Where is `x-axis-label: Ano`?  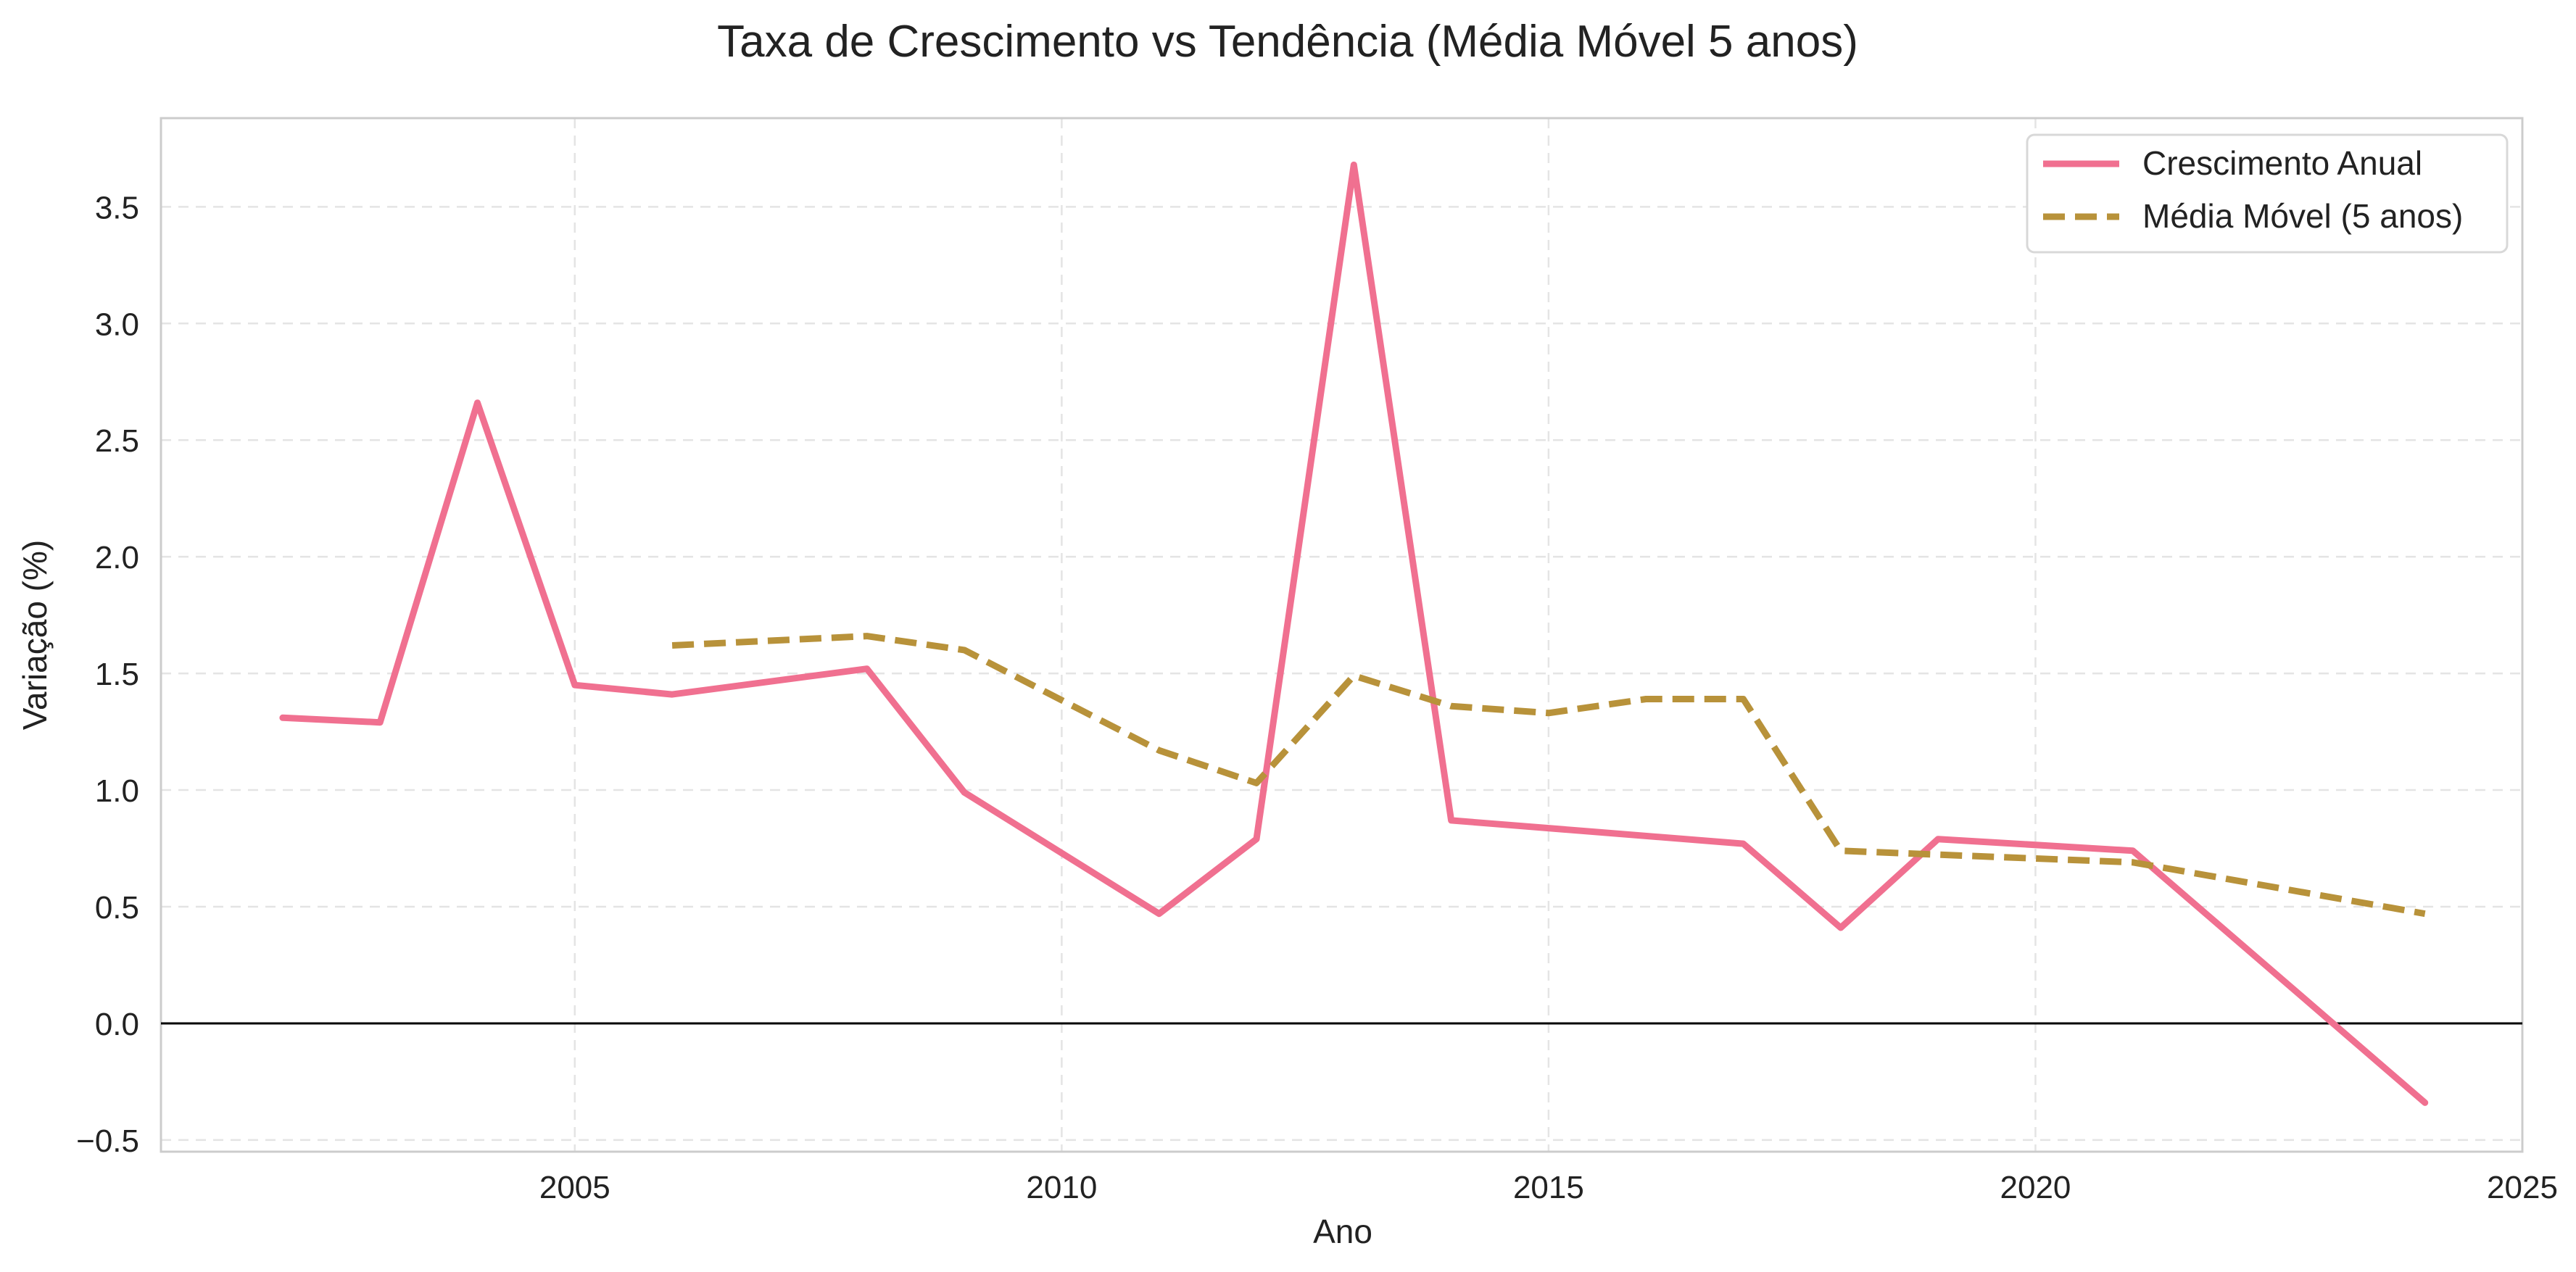
x-axis-label: Ano is located at coordinates (1342, 1231).